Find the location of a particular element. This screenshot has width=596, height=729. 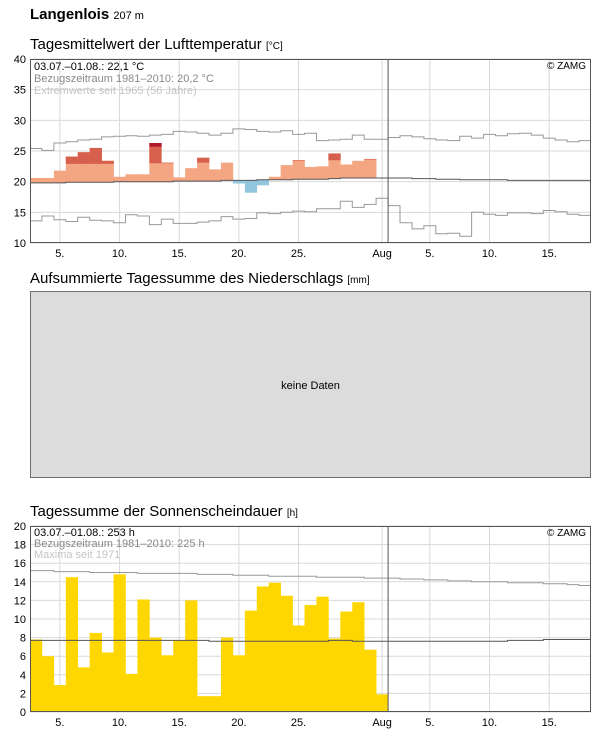

temp-extreme-min-line is located at coordinates (310, 217).